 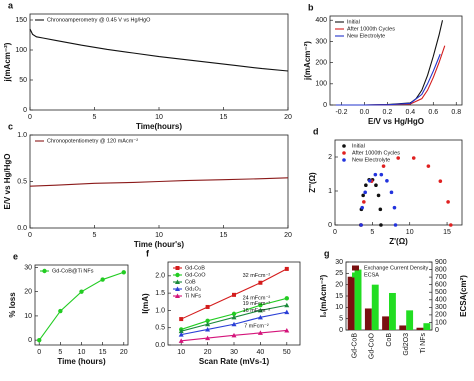 I want to click on legend-label: Gd-CoO, so click(x=195, y=275).